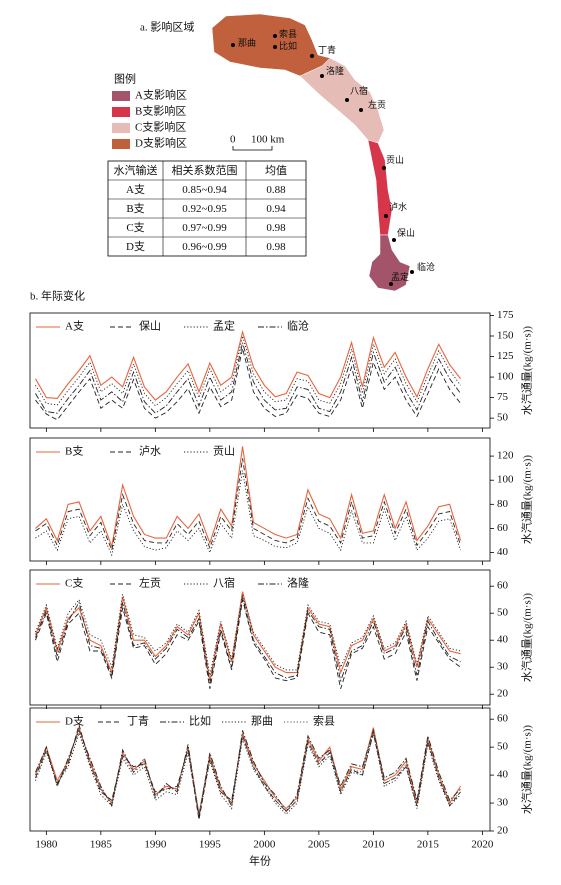 This screenshot has width=561, height=885. I want to click on table-cell: 0.97~0.99, so click(204, 228).